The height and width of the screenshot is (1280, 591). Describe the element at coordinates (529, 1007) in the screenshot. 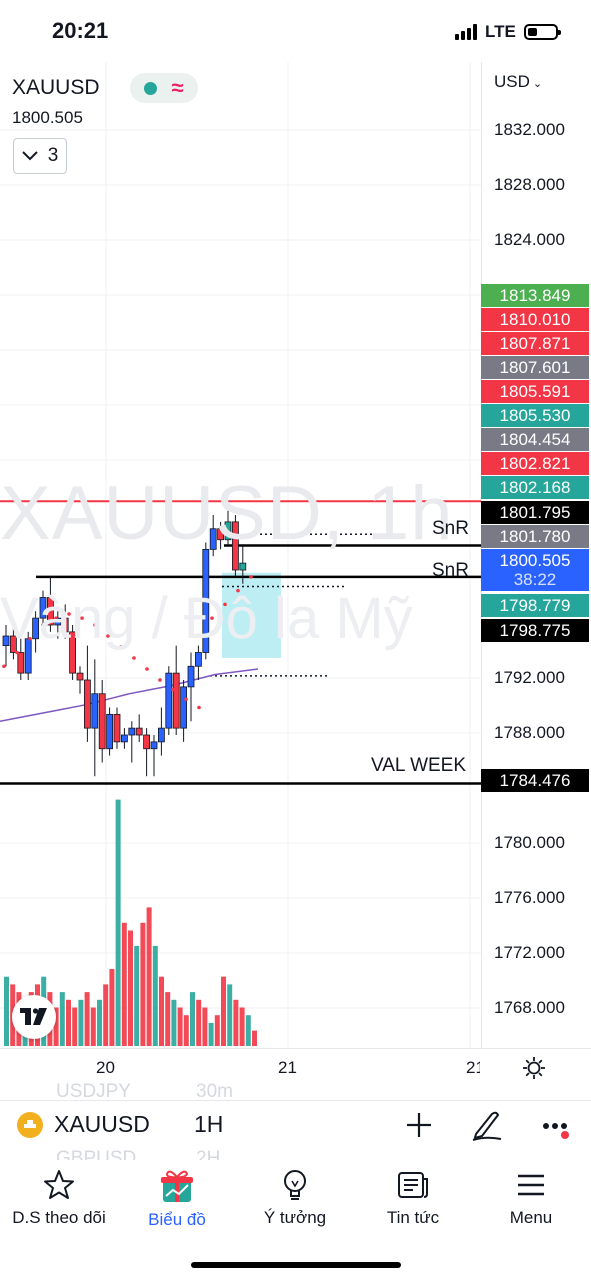

I see `price-axis-label: 1768.000` at that location.